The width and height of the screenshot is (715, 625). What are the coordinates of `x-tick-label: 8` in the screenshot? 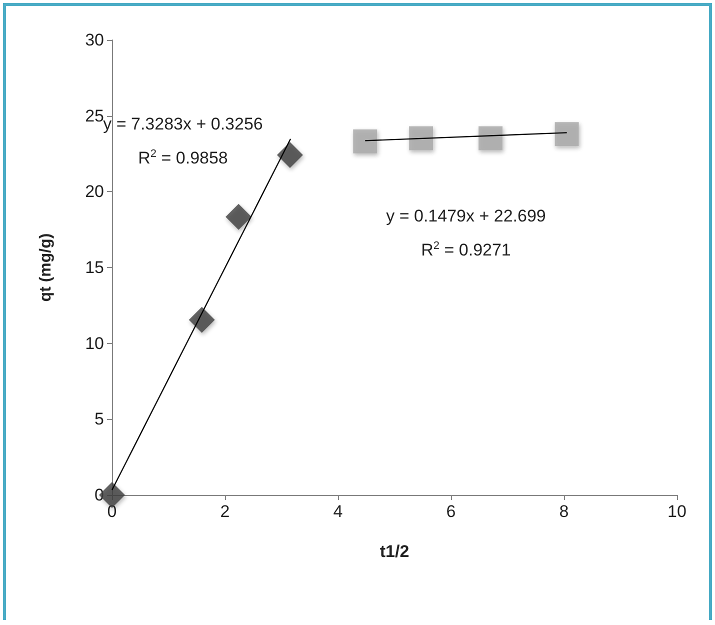 It's located at (564, 511).